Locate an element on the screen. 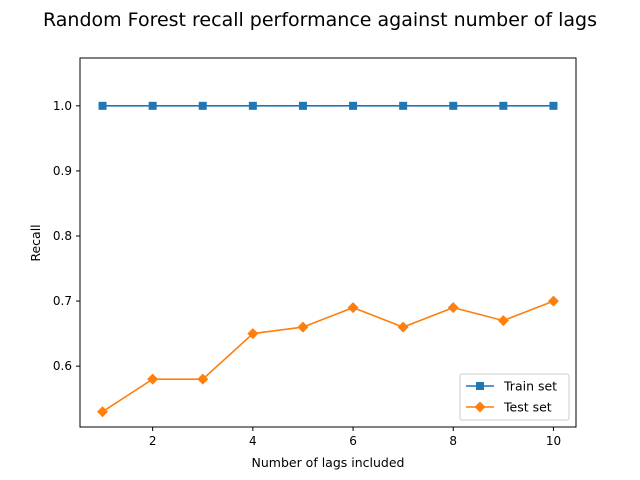 Image resolution: width=640 pixels, height=480 pixels. legend-label: Train set is located at coordinates (530, 386).